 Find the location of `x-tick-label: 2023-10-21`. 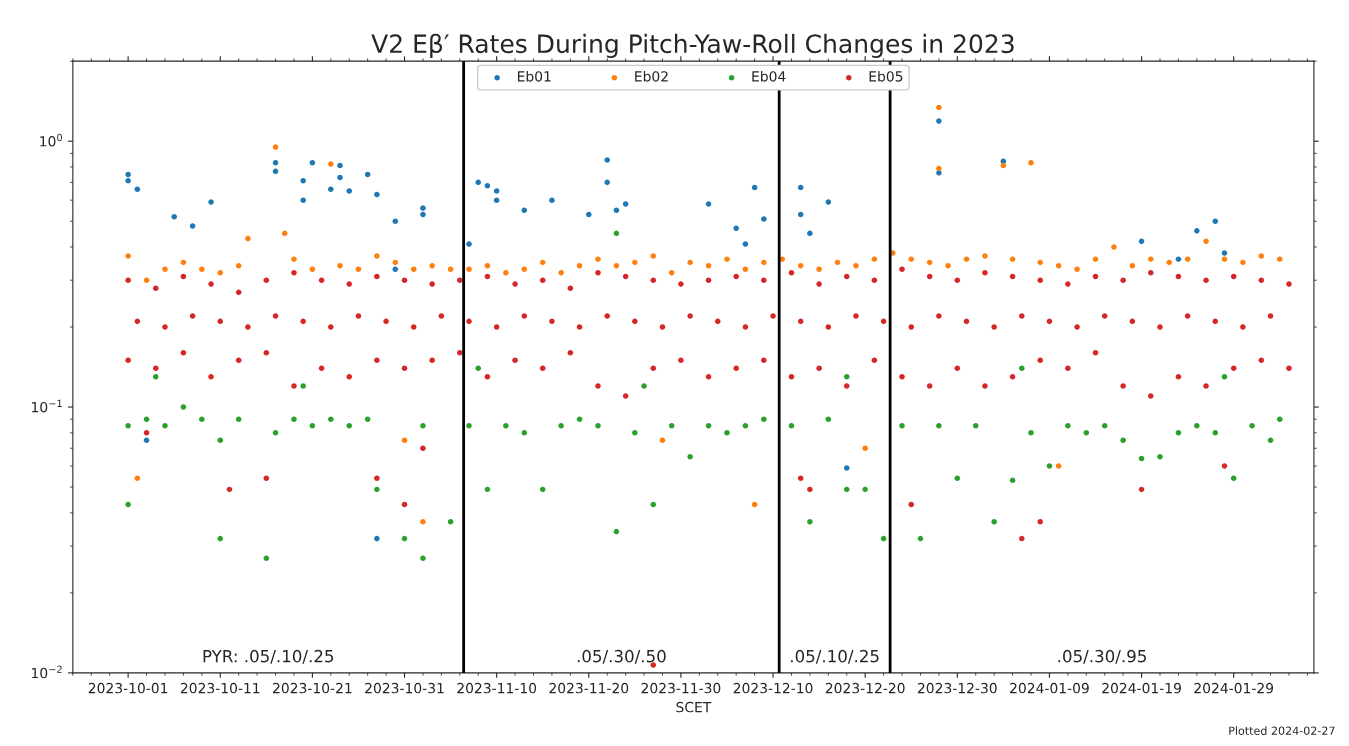

x-tick-label: 2023-10-21 is located at coordinates (312, 688).